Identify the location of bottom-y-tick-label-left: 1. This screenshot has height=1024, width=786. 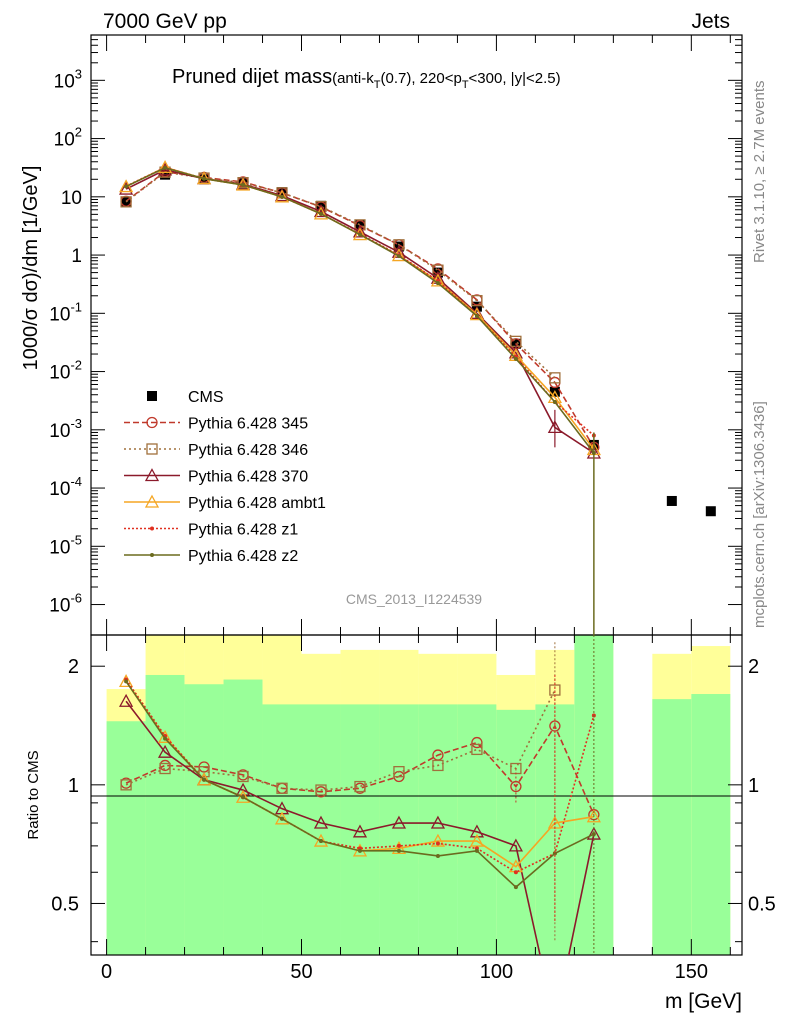
(73, 786).